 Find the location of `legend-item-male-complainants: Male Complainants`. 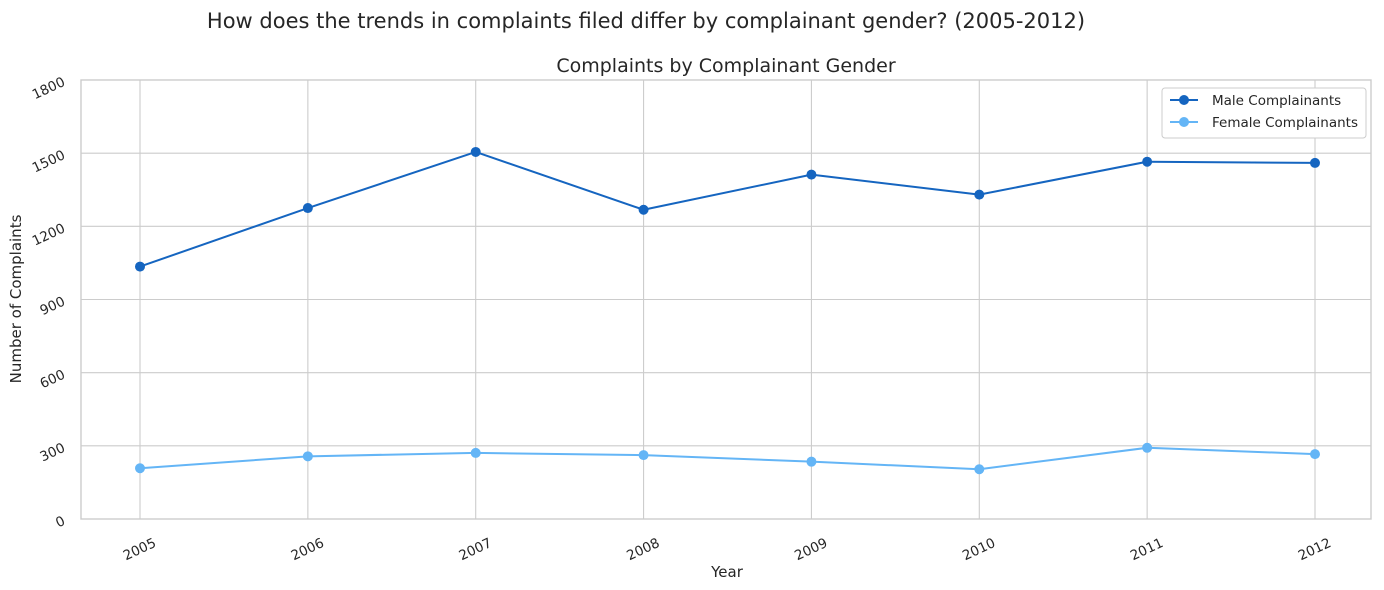

legend-item-male-complainants: Male Complainants is located at coordinates (1255, 101).